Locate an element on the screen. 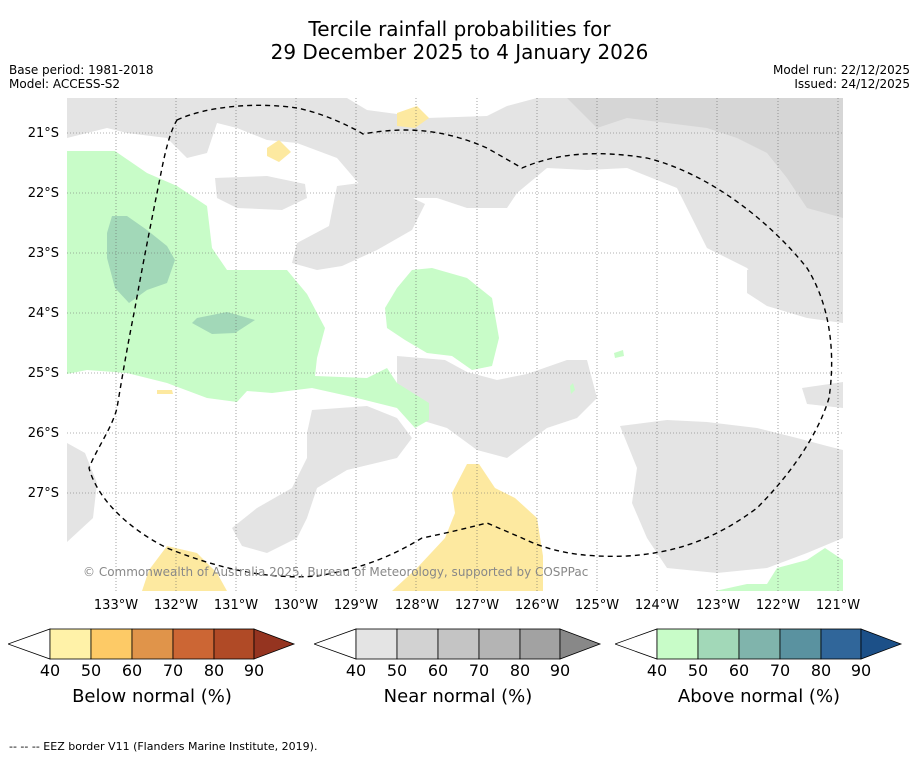 The image size is (919, 758). lon-label: 130°W is located at coordinates (296, 605).